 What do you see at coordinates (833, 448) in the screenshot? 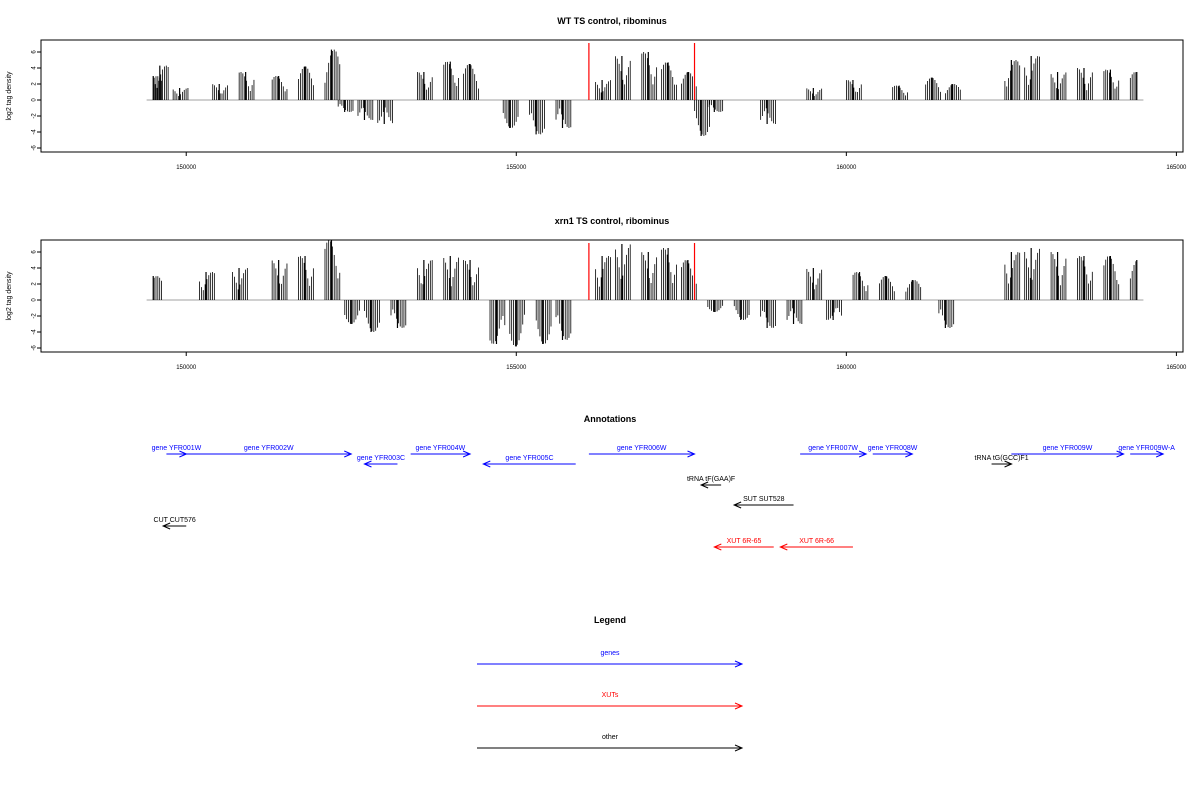
I see `feature-label: gene YFR007W` at bounding box center [833, 448].